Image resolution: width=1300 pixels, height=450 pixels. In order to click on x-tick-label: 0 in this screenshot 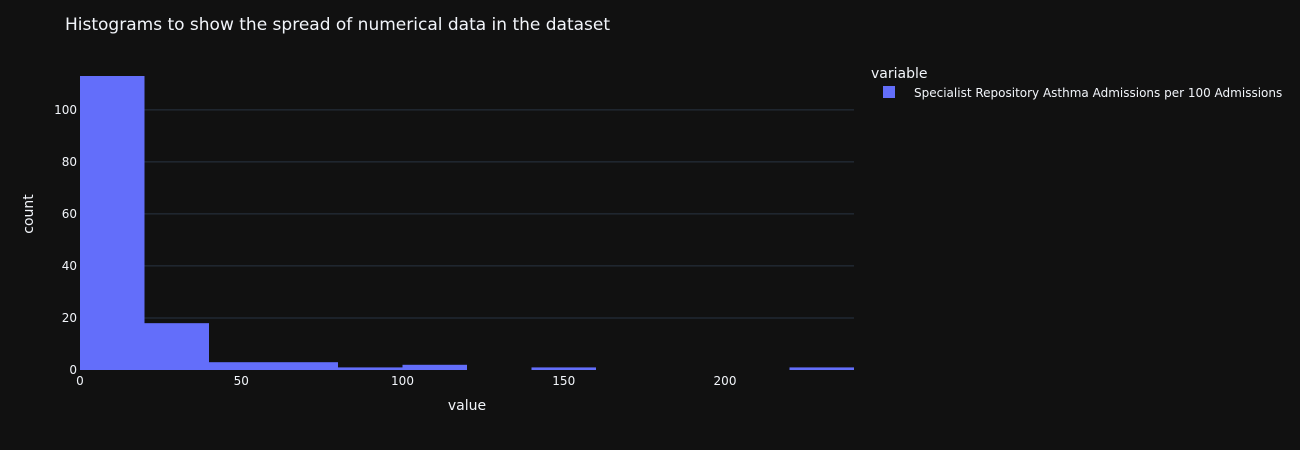, I will do `click(80, 381)`.